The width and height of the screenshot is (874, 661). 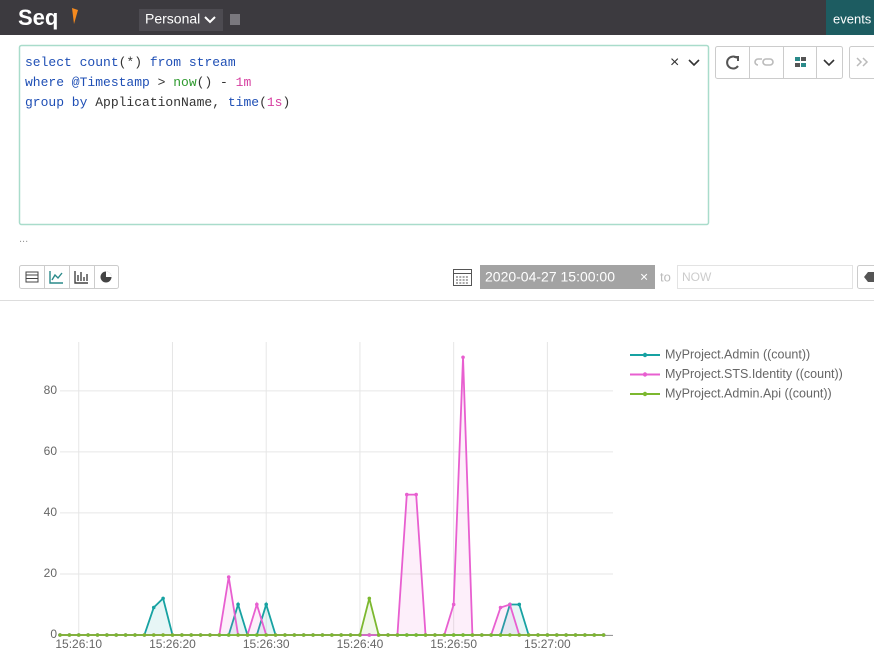 What do you see at coordinates (235, 19) in the screenshot?
I see `save-icon` at bounding box center [235, 19].